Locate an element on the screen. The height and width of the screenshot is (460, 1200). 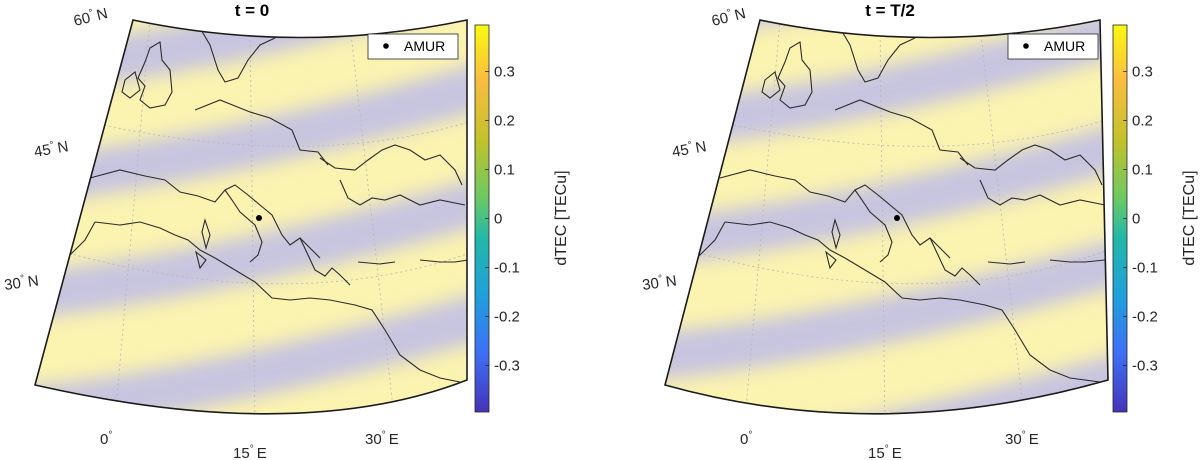
panel-title: t = 0 is located at coordinates (252, 10).